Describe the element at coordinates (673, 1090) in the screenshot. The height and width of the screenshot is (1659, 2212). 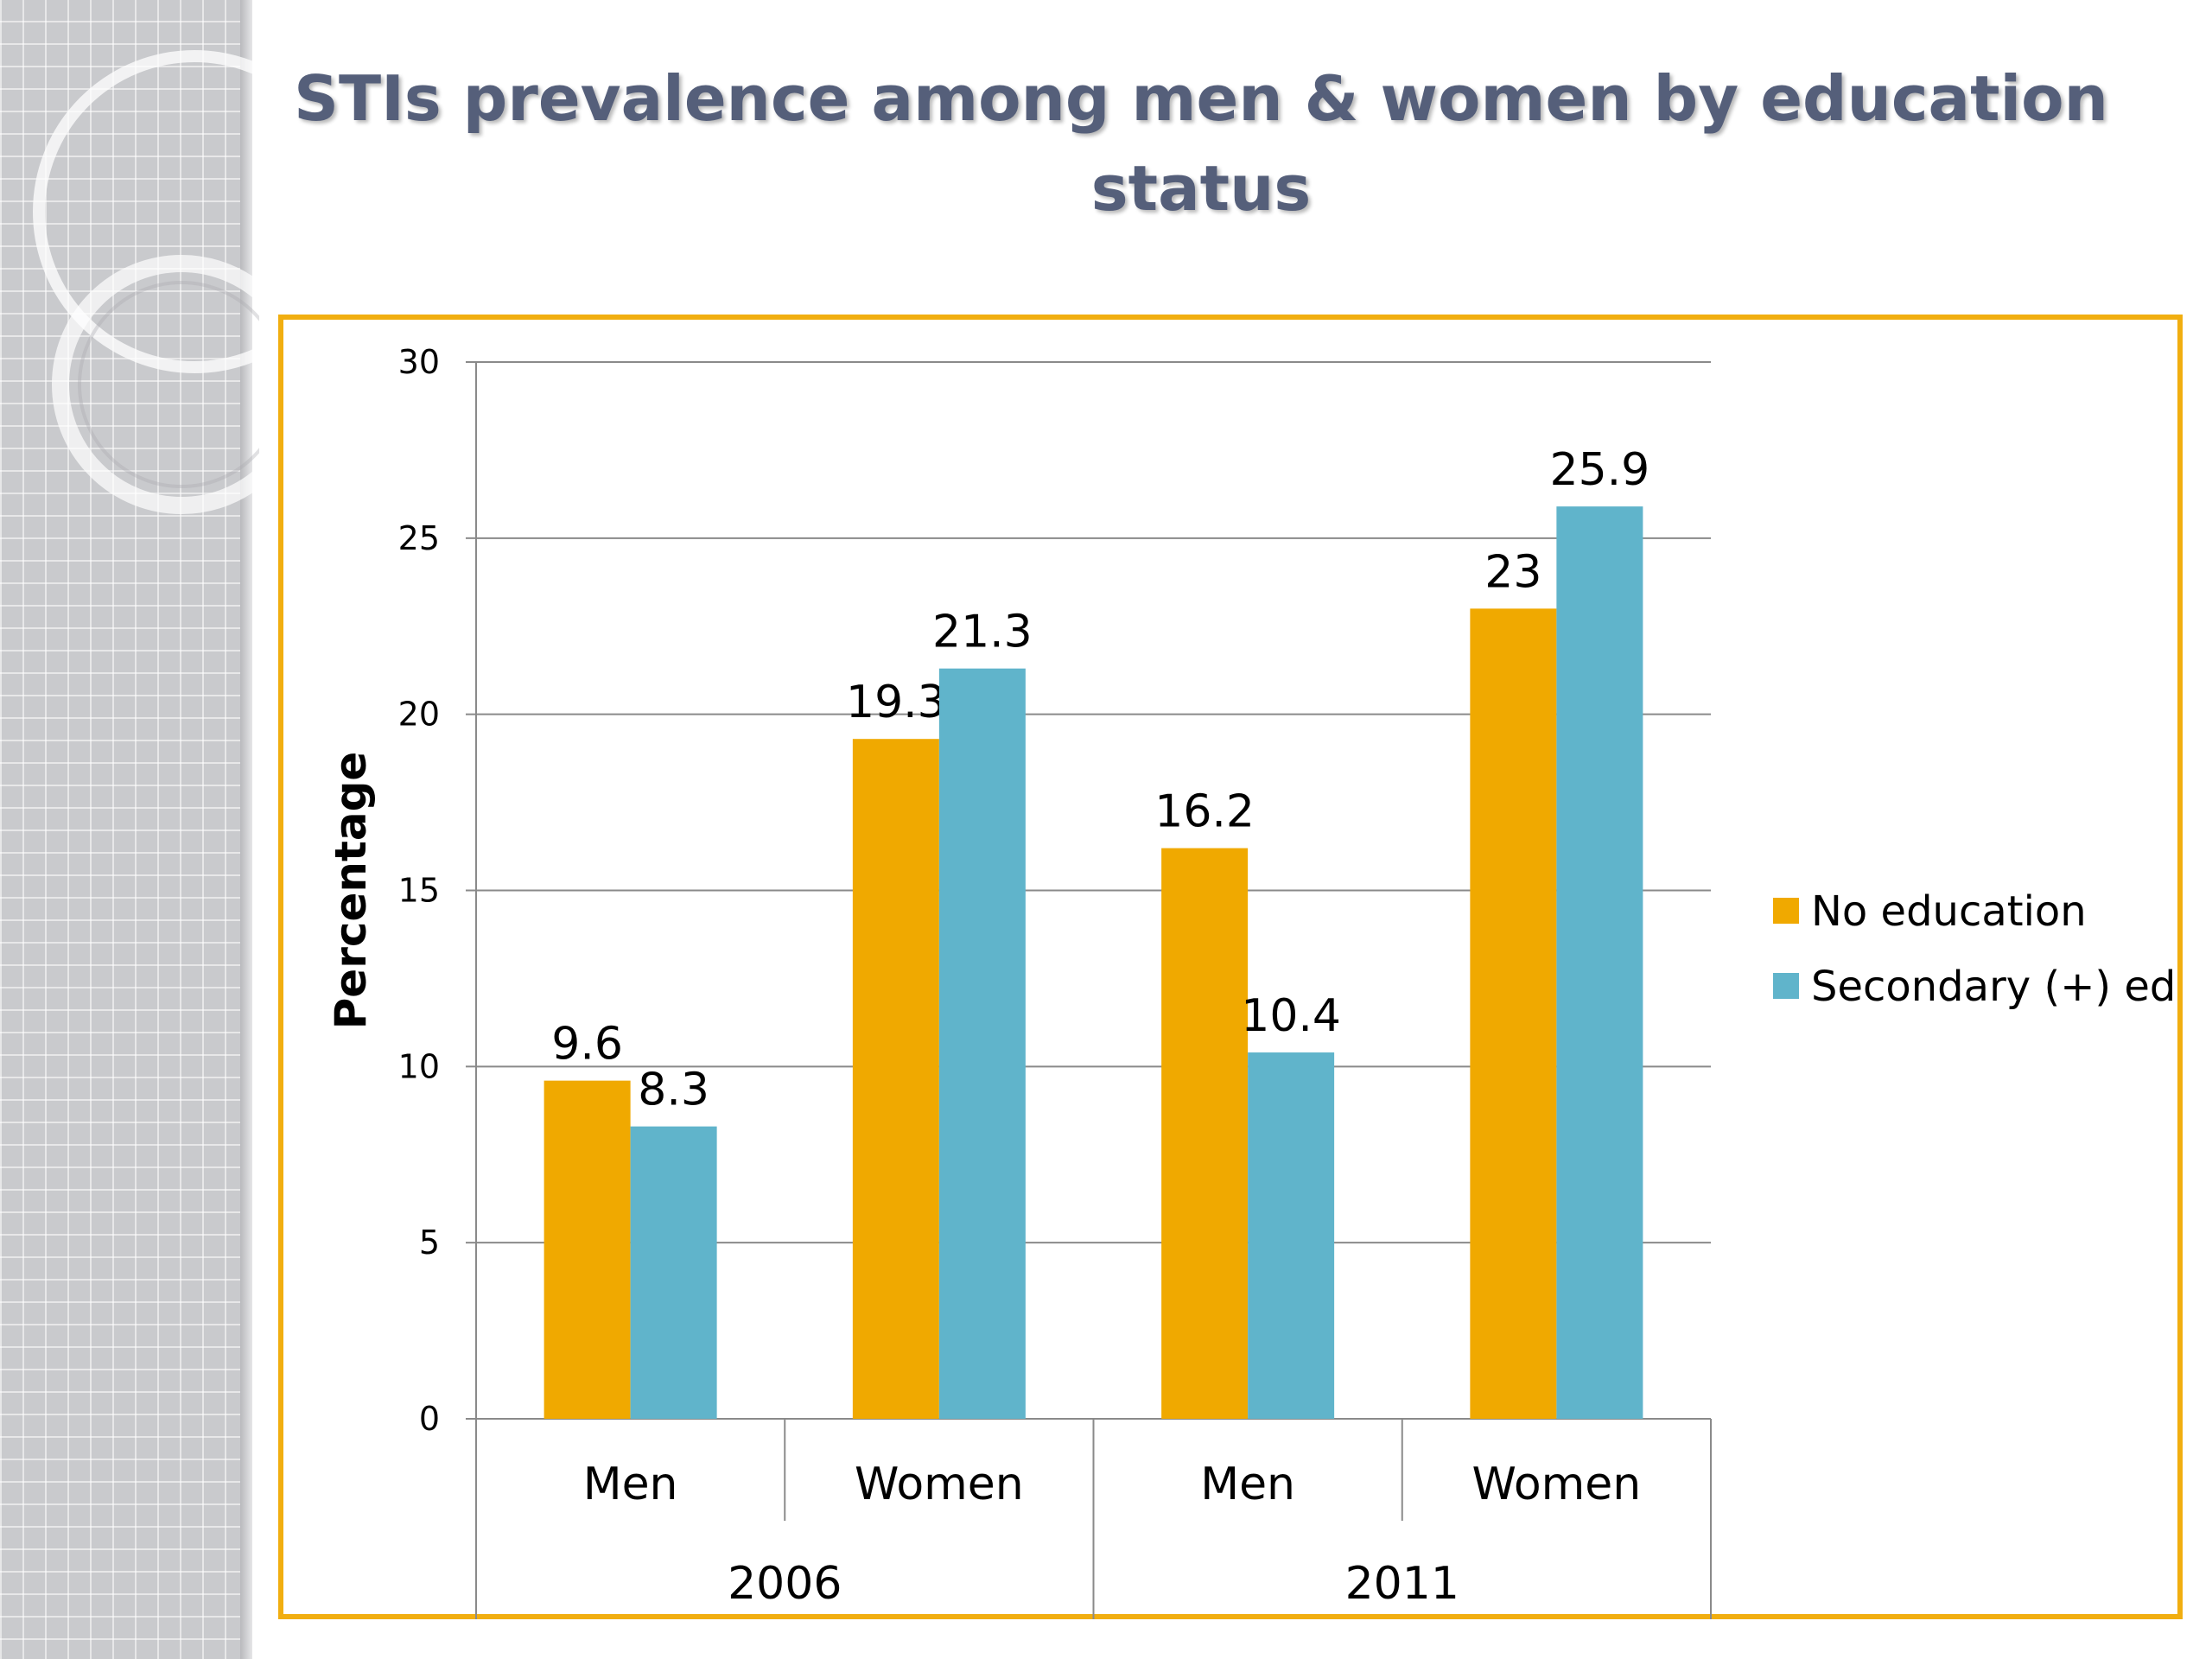
I see `data-label: 8.3` at that location.